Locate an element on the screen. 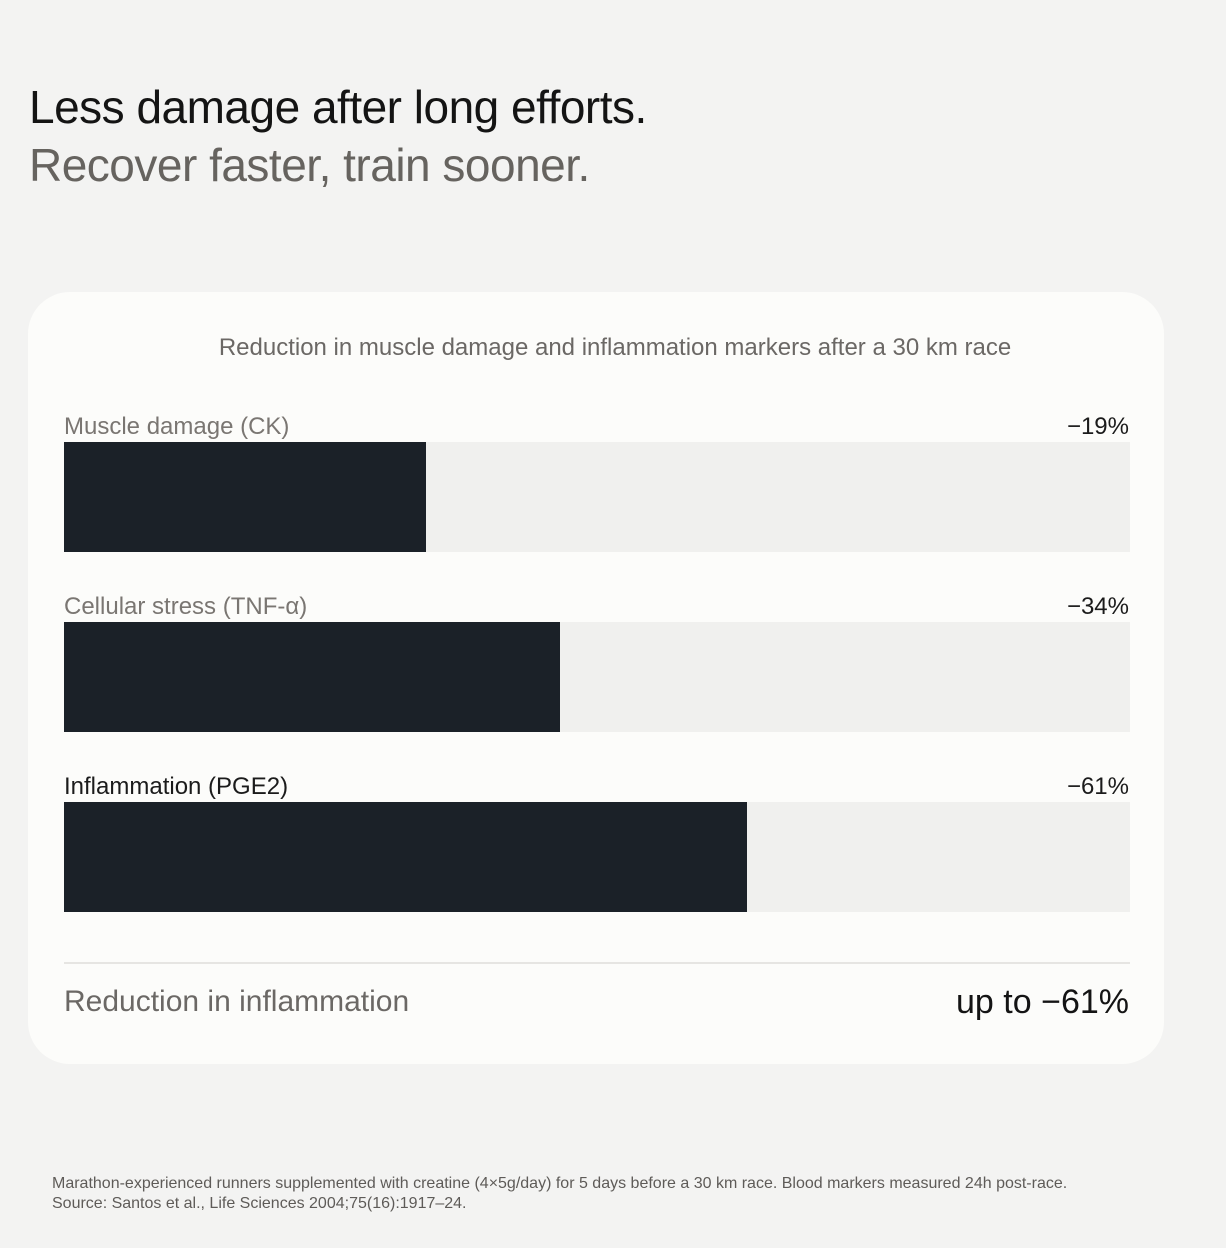  bar-label-cellular-stress: Cellular stress (TNF-α) is located at coordinates (186, 606).